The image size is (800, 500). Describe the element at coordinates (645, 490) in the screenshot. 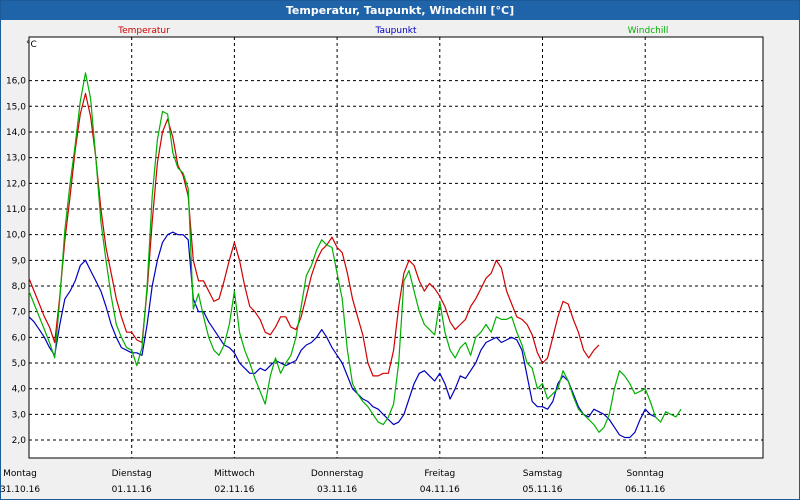

I see `x-tick-date: 06.11.16` at that location.